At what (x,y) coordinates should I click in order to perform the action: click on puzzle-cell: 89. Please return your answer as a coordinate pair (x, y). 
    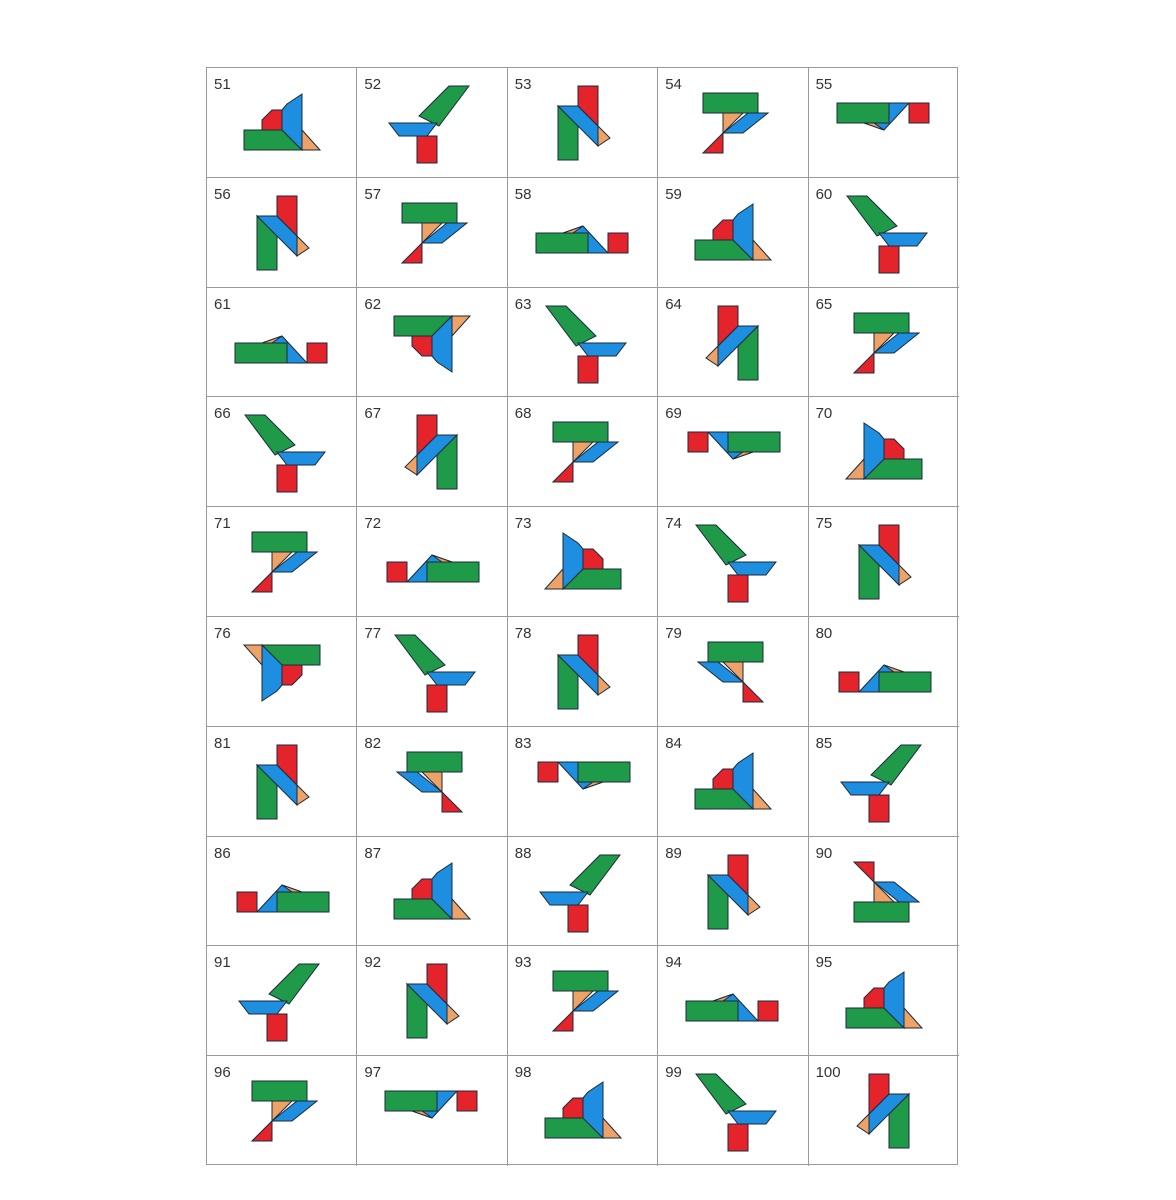
    Looking at the image, I should click on (733, 891).